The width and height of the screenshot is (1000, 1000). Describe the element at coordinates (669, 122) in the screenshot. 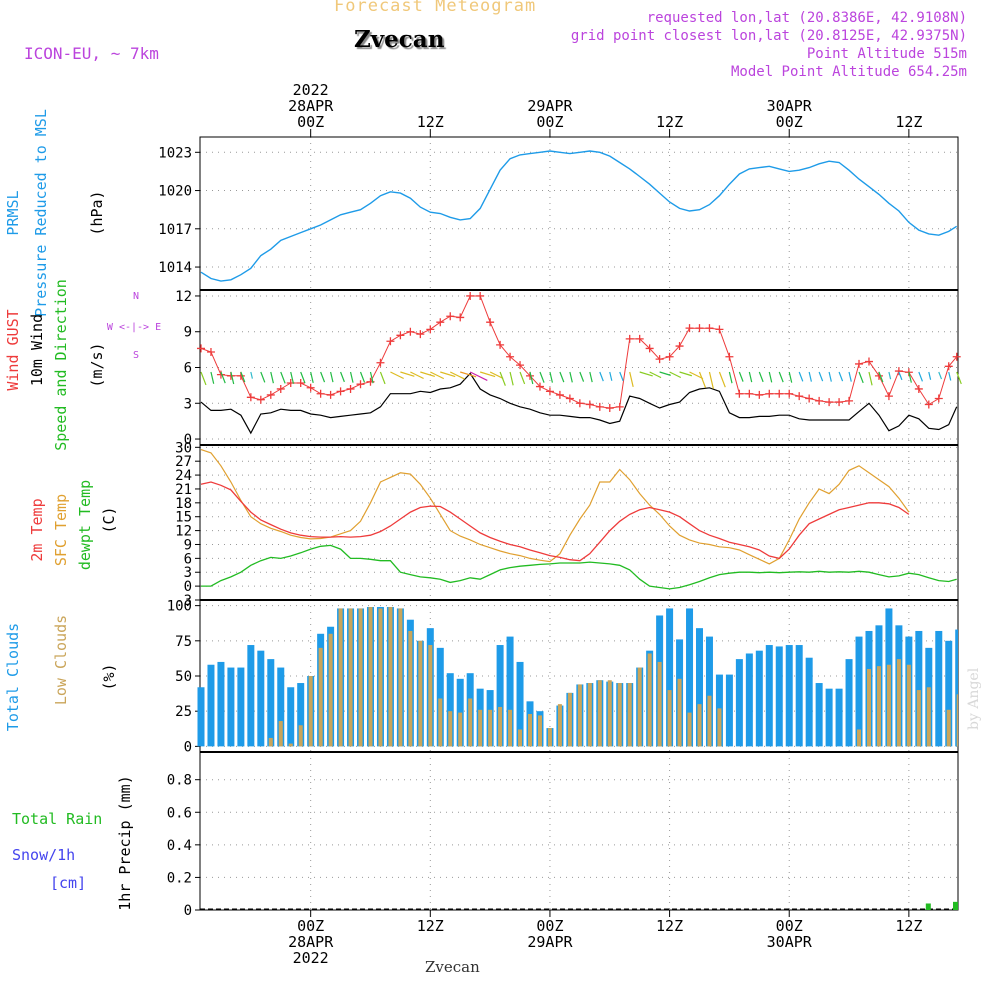

I see `top-time-label: 12Z` at that location.